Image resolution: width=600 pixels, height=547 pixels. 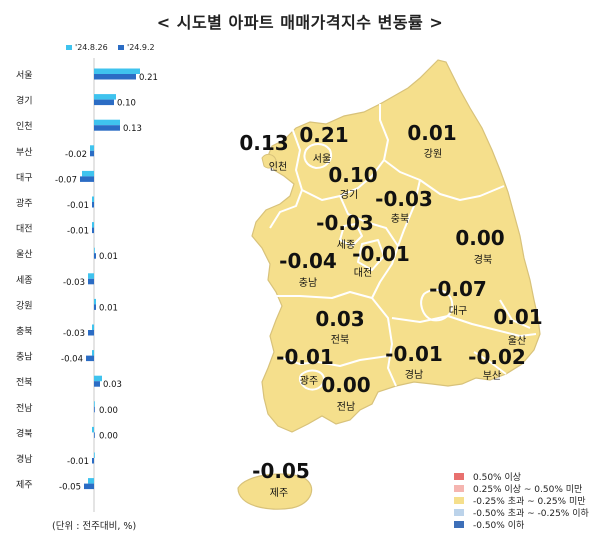 I want to click on region-name: 강원, so click(x=433, y=154).